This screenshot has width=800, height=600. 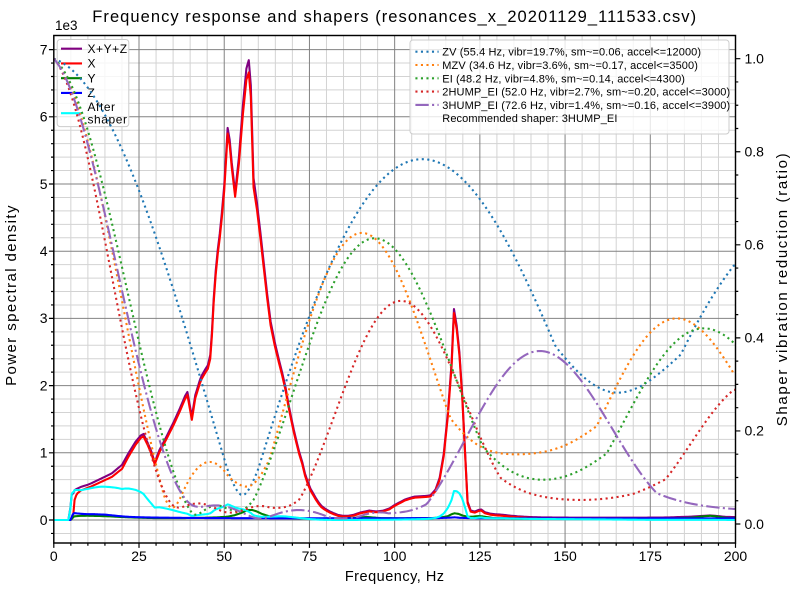 What do you see at coordinates (755, 338) in the screenshot?
I see `svg-text: 0.4` at bounding box center [755, 338].